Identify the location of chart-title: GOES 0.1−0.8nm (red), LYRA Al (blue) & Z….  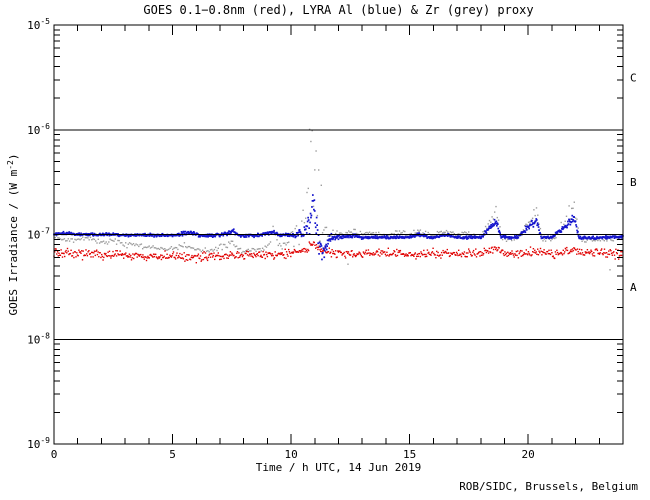
(338, 10).